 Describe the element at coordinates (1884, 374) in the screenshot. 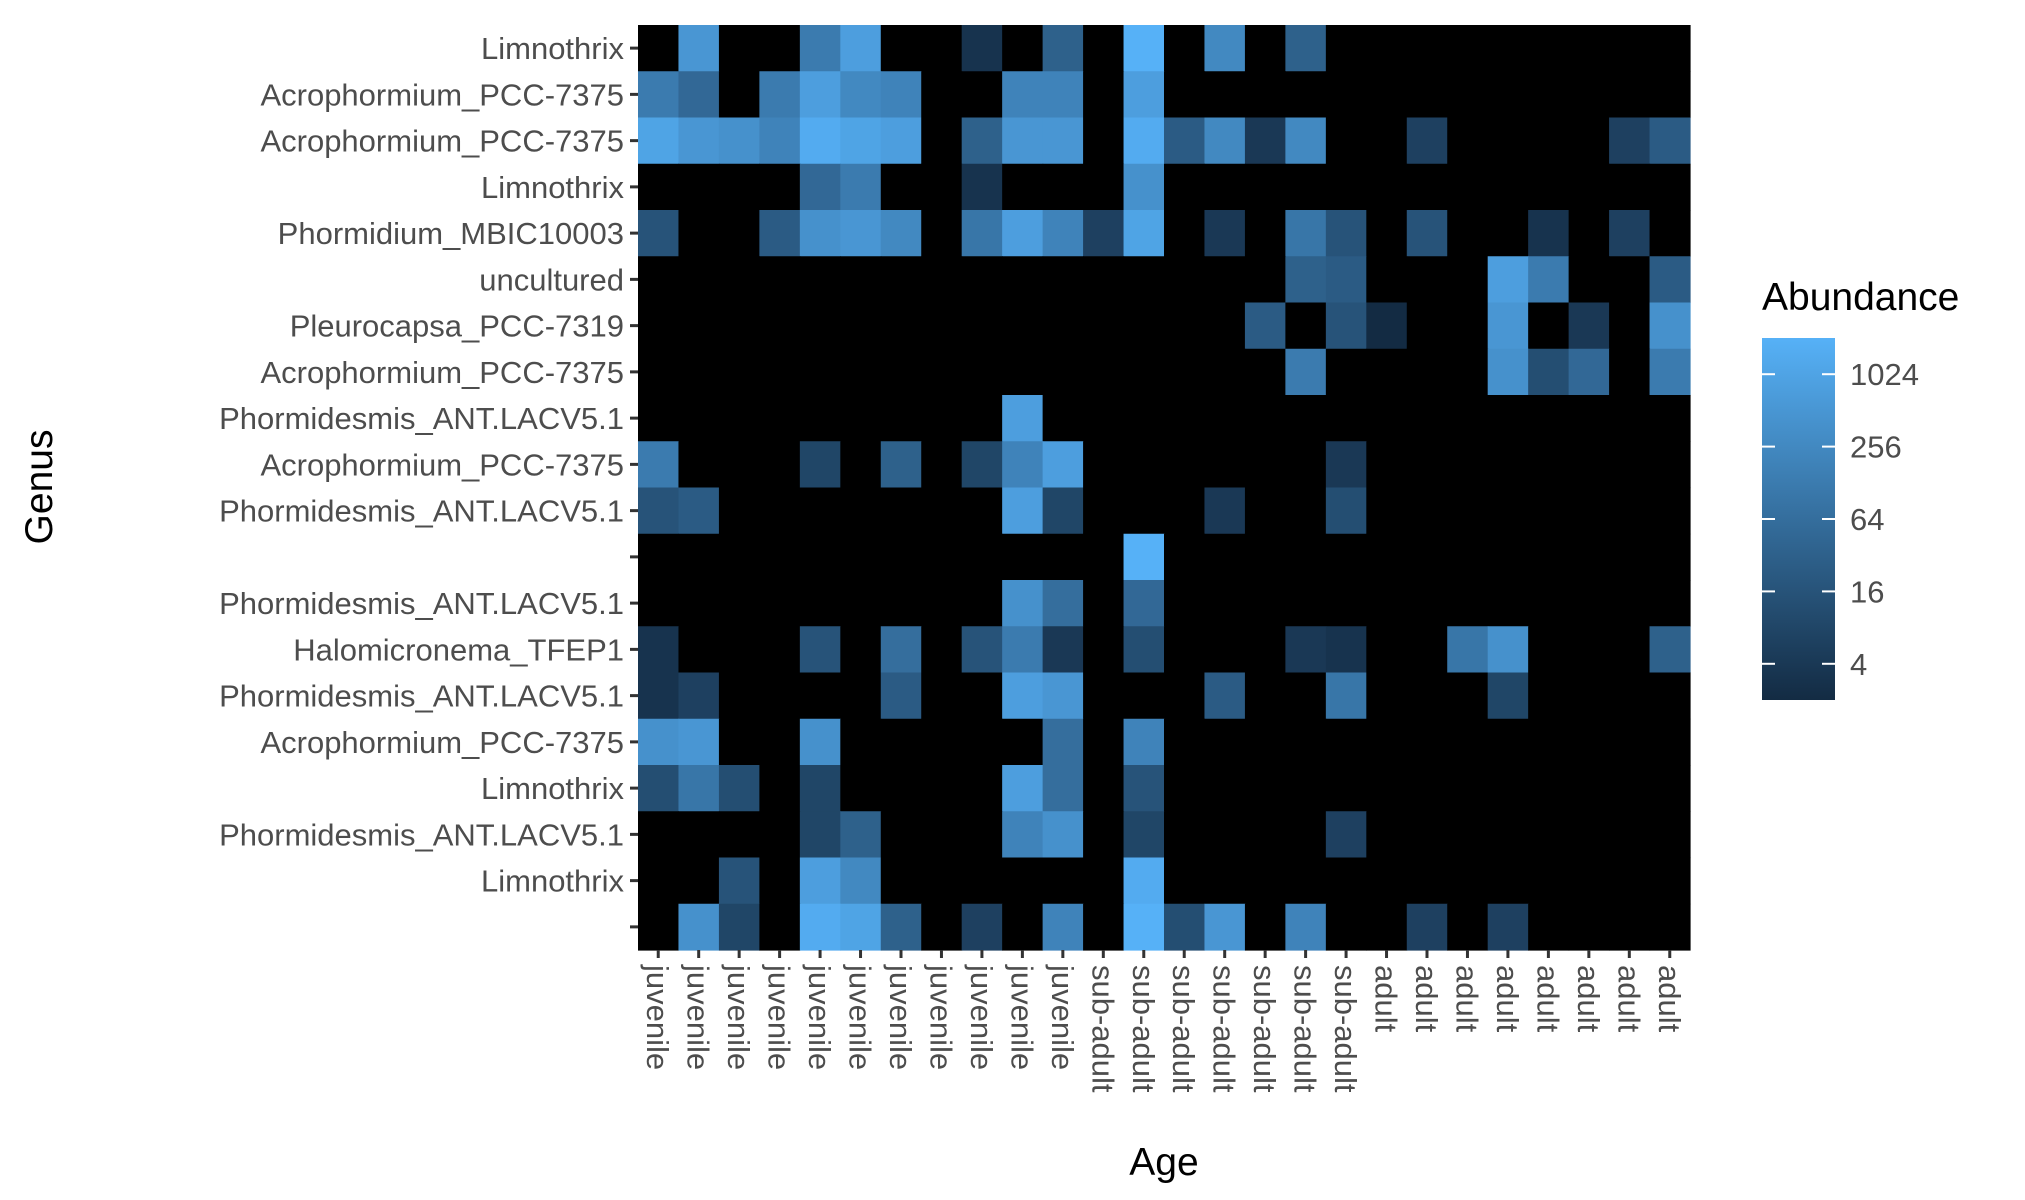

I see `legend-tick-label: 1024` at that location.